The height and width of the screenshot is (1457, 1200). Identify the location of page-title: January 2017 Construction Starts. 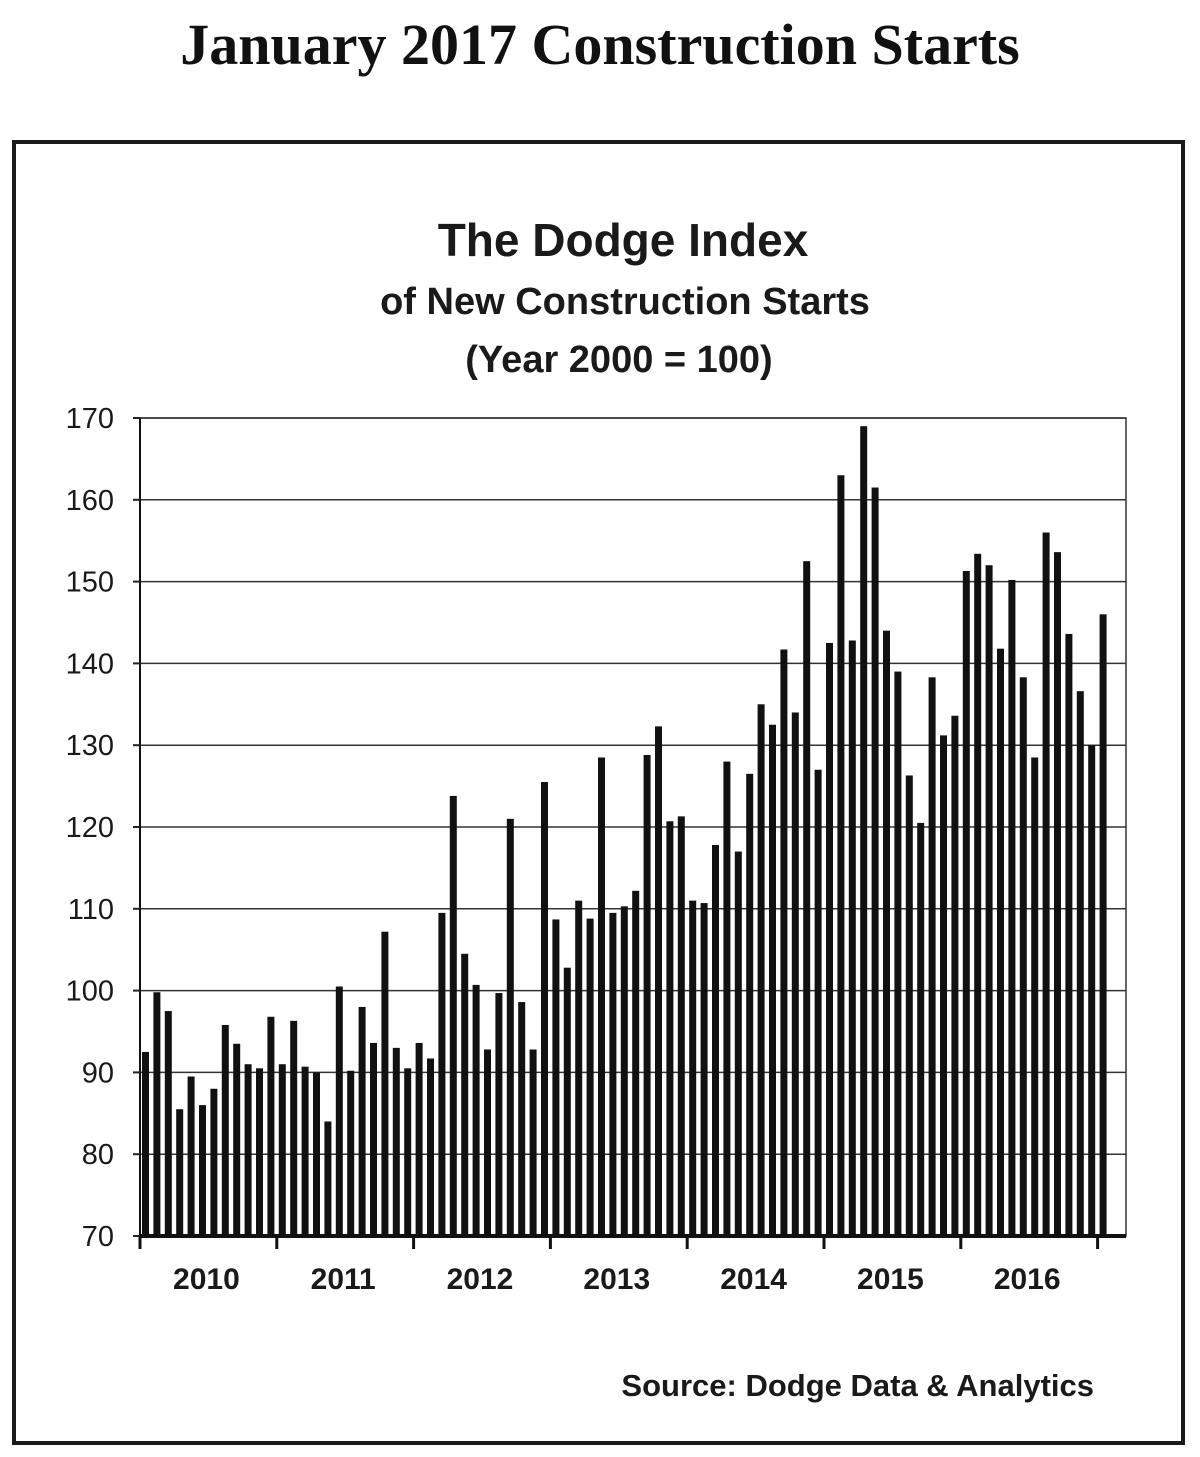
(600, 44).